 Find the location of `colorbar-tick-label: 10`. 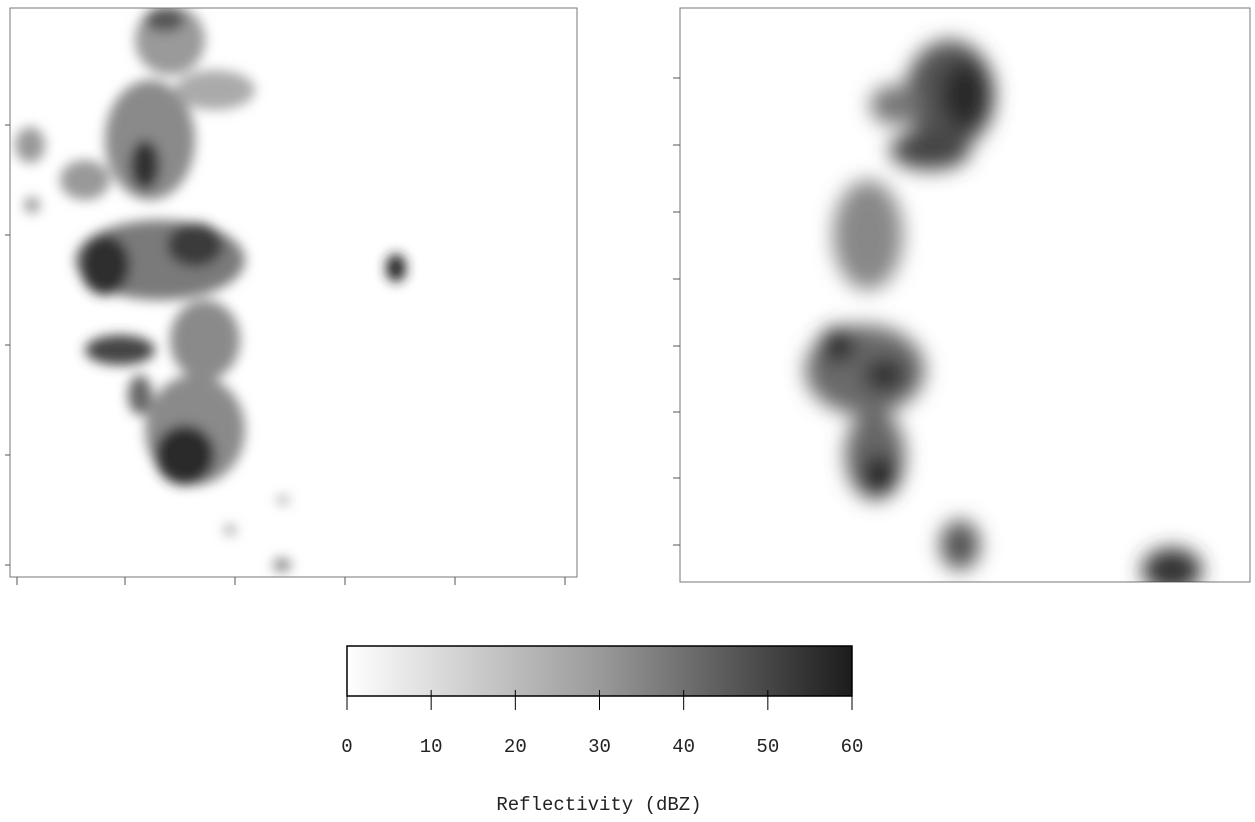

colorbar-tick-label: 10 is located at coordinates (431, 747).